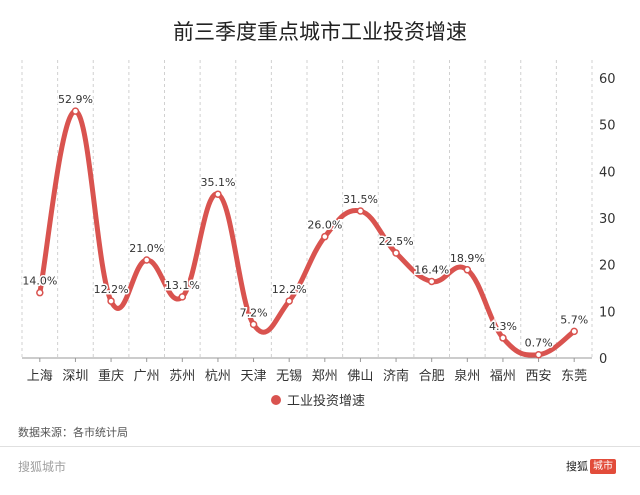 Image resolution: width=640 pixels, height=495 pixels. What do you see at coordinates (40, 376) in the screenshot?
I see `x-tick-label: 上海` at bounding box center [40, 376].